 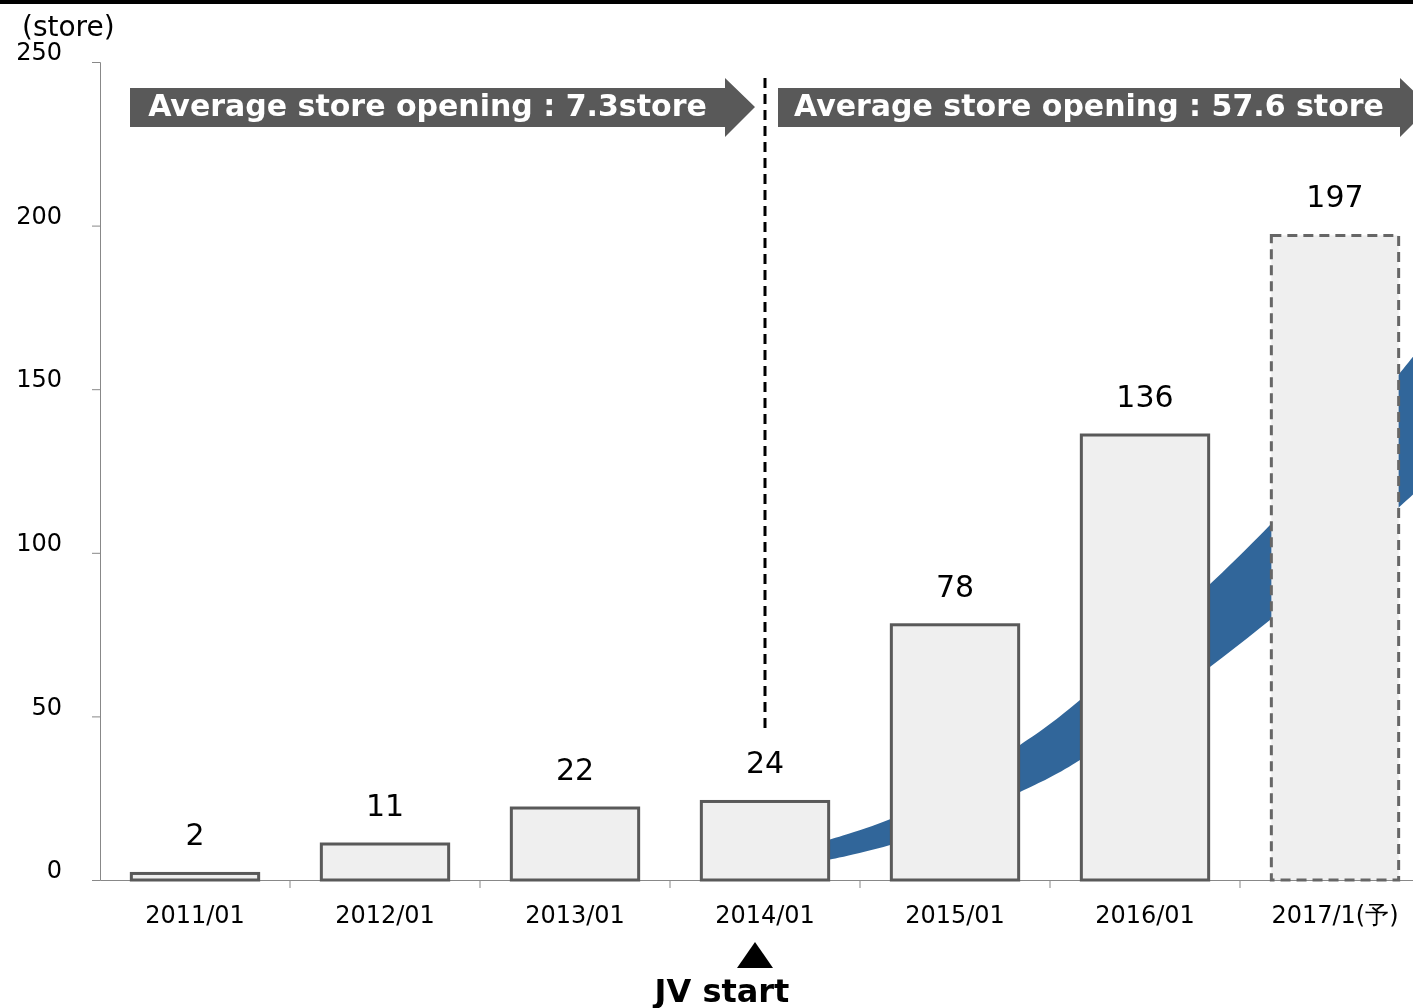 What do you see at coordinates (575, 770) in the screenshot?
I see `data-label: 22` at bounding box center [575, 770].